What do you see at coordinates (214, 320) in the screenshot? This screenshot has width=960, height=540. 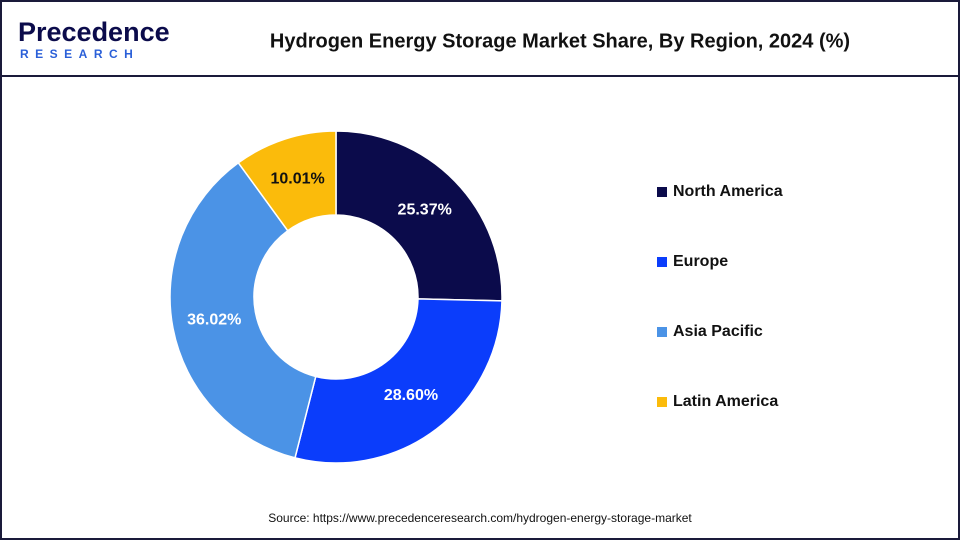 I see `value-label: 36.02%` at bounding box center [214, 320].